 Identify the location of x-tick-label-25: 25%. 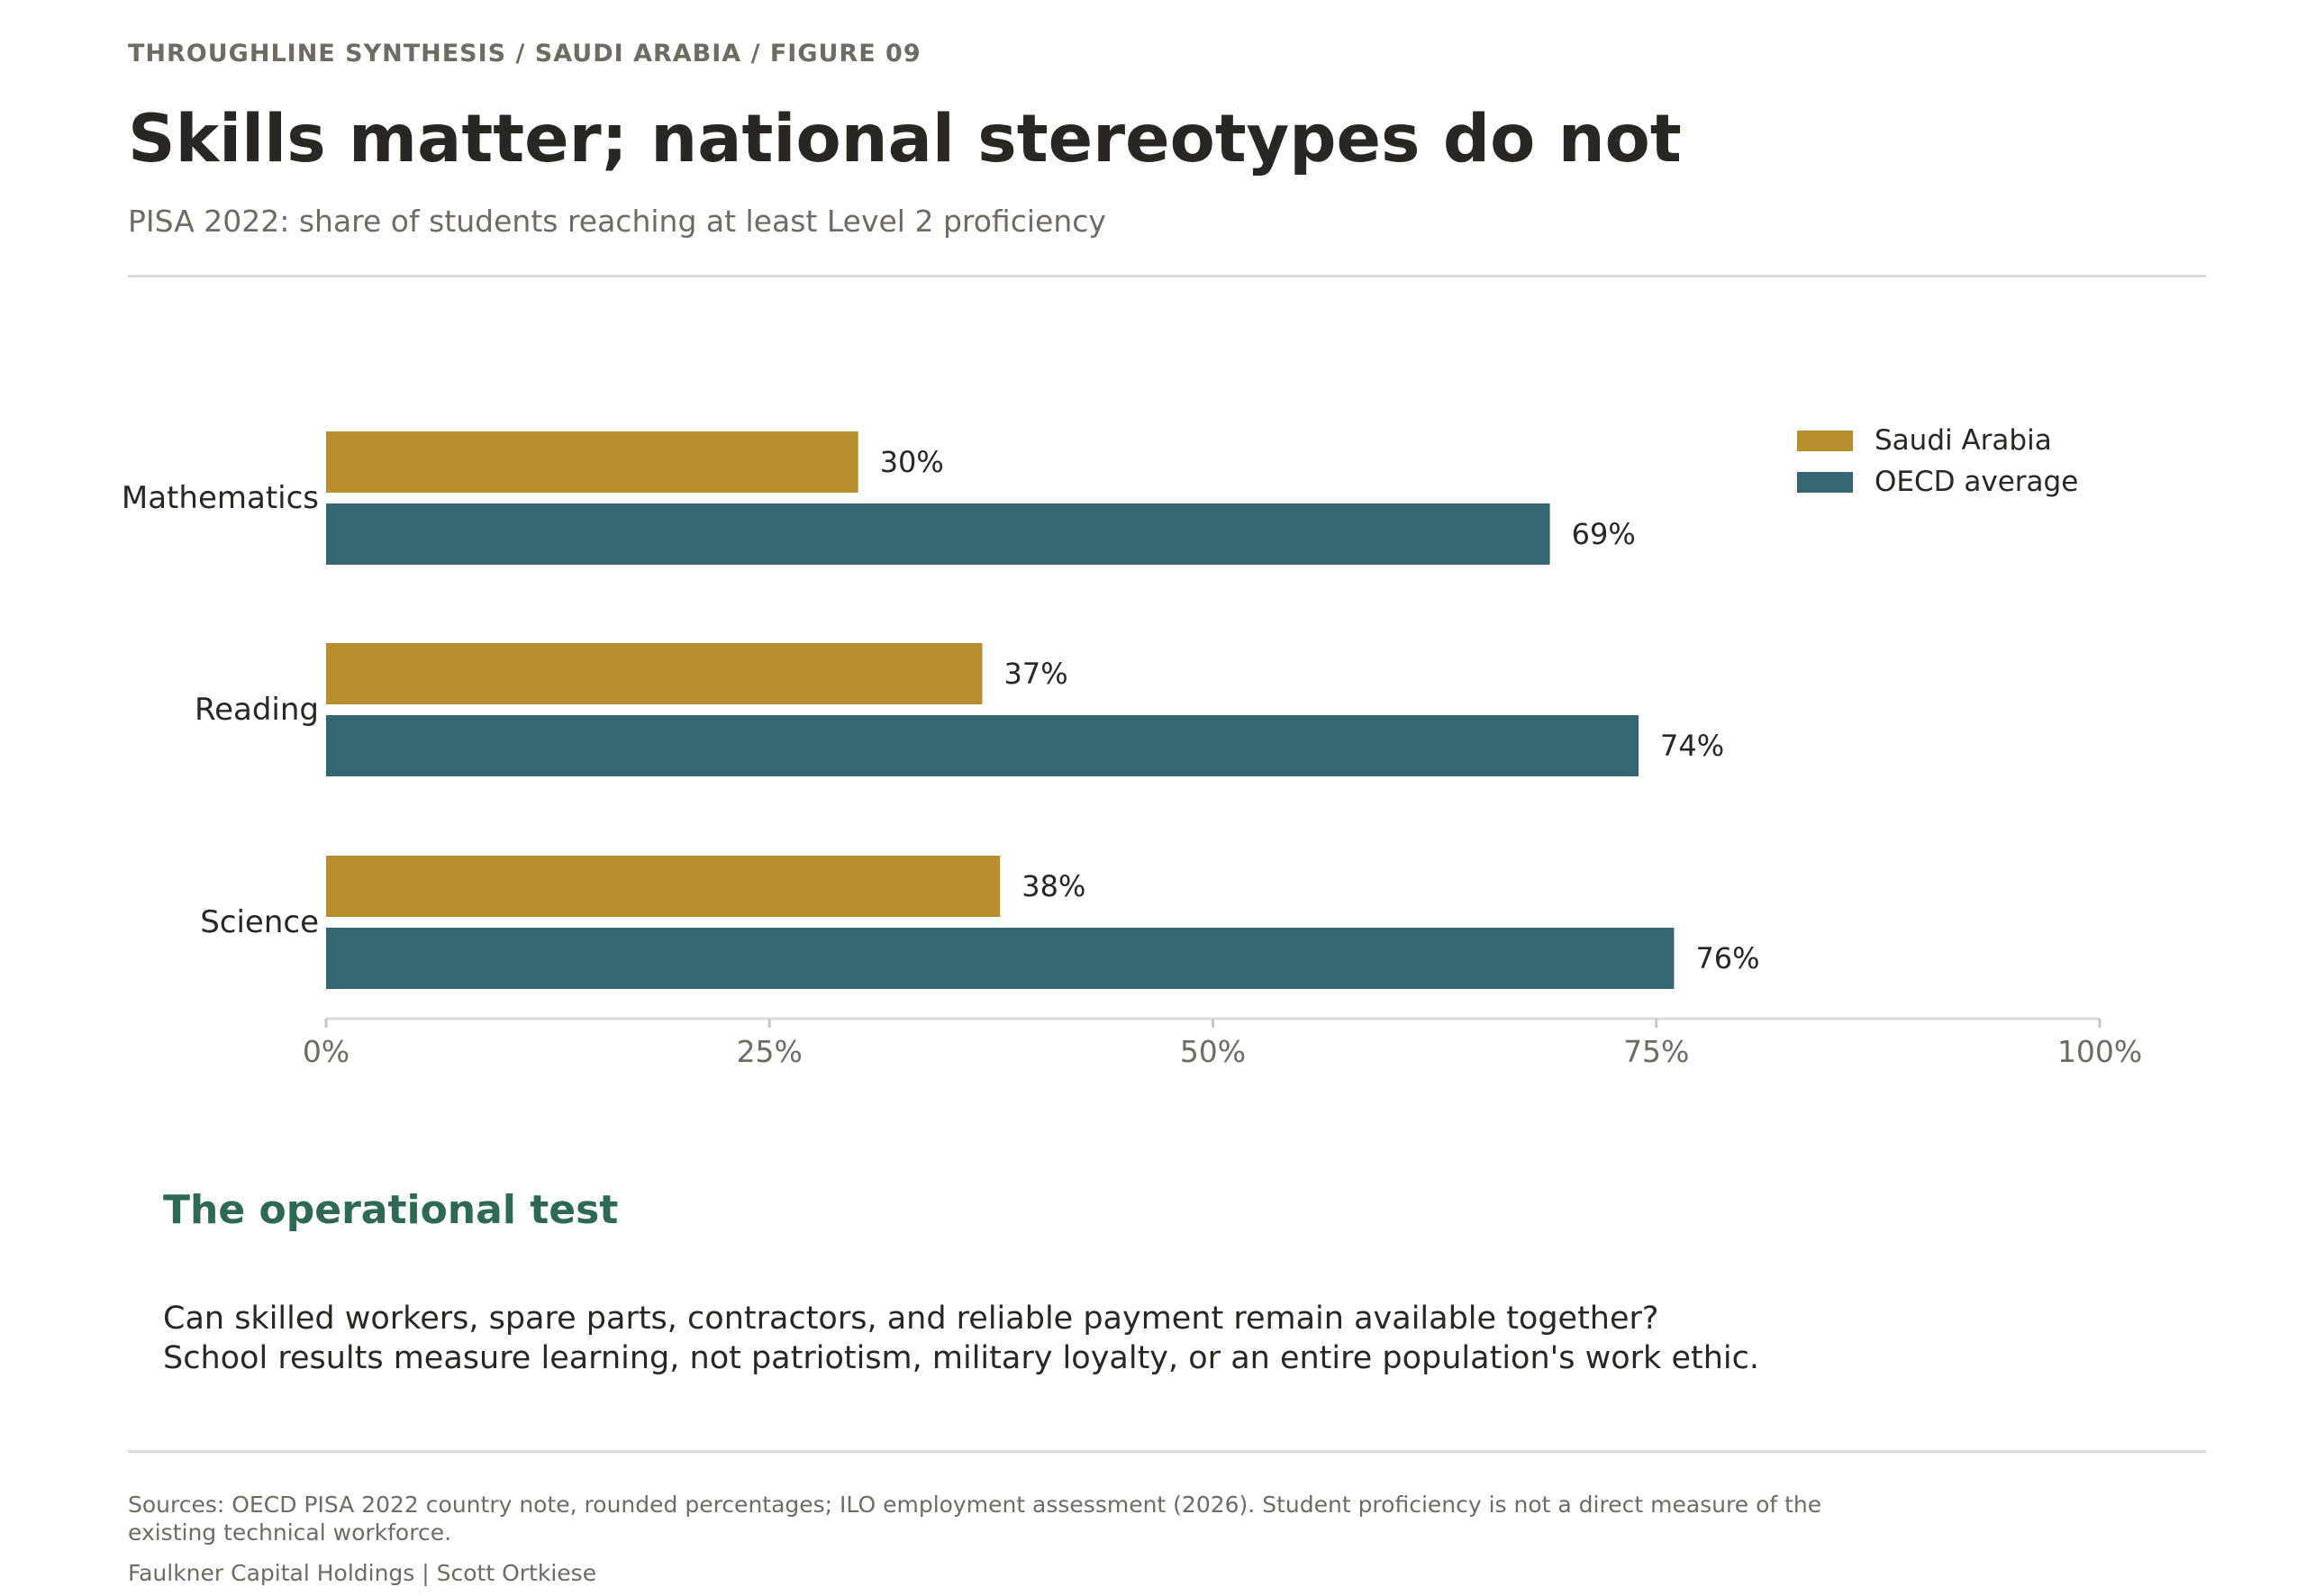
(770, 1051).